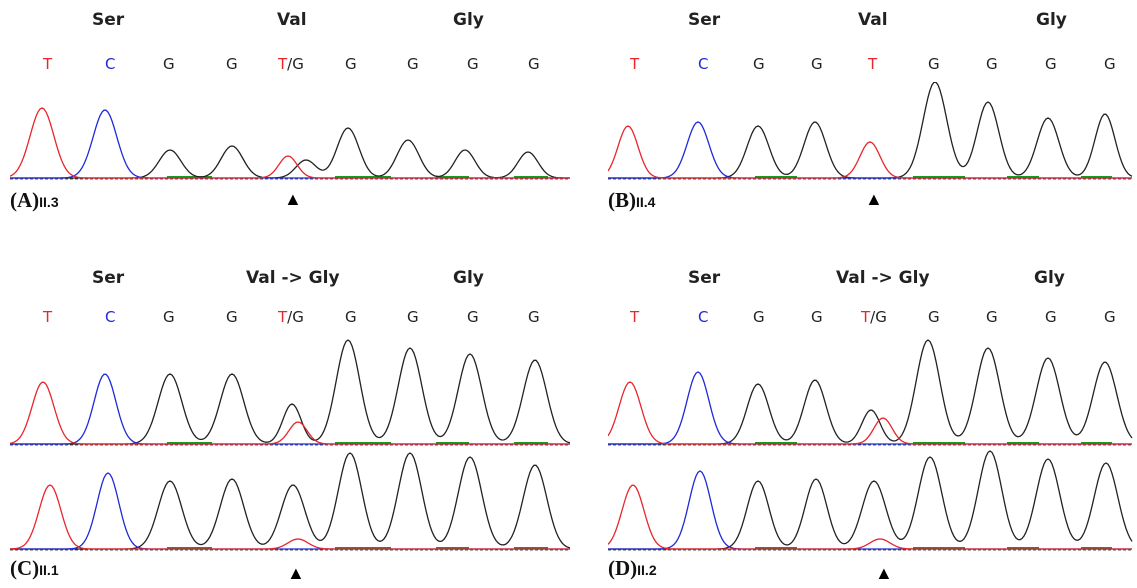 This screenshot has width=1137, height=588. I want to click on sequence-trace-bottom, so click(870, 500).